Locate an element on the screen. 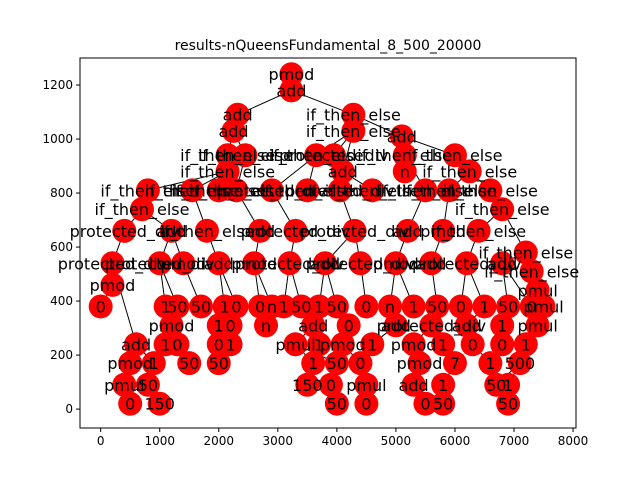  x-tick-label: 1000 is located at coordinates (159, 441).